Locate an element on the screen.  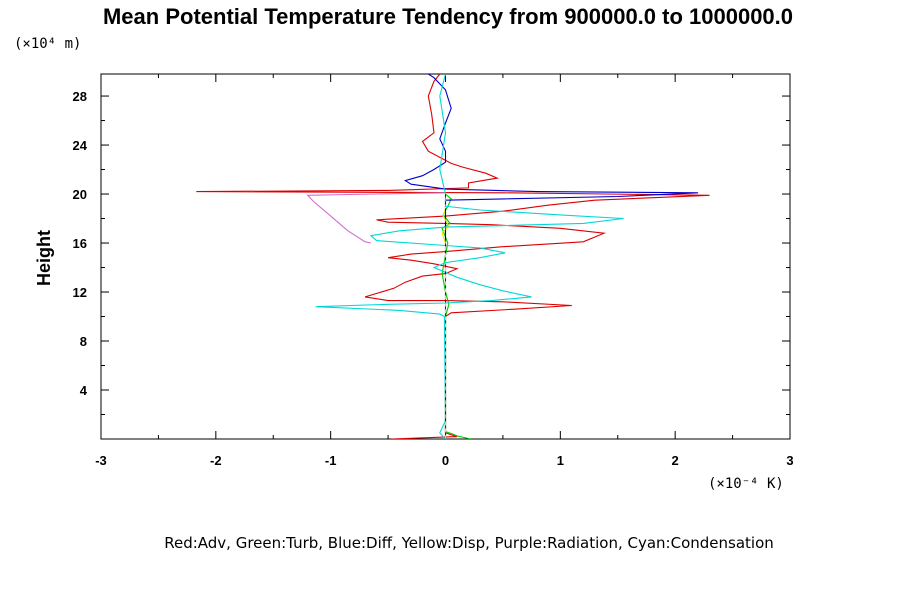
y-tick-label: 24 is located at coordinates (80, 145).